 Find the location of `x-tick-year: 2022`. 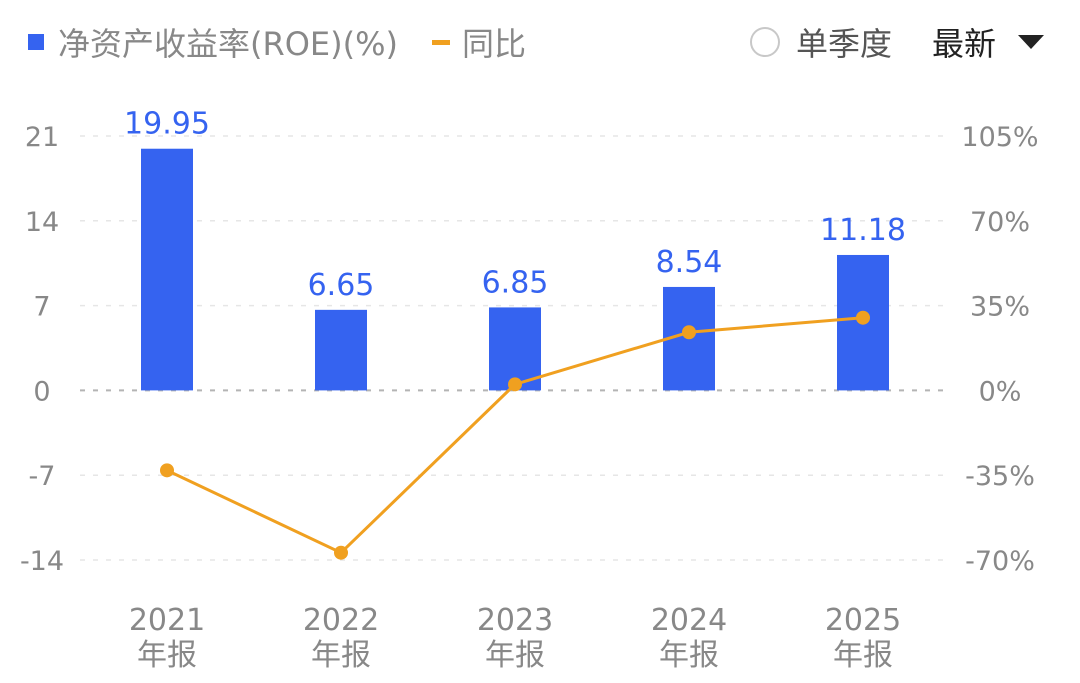

x-tick-year: 2022 is located at coordinates (341, 620).